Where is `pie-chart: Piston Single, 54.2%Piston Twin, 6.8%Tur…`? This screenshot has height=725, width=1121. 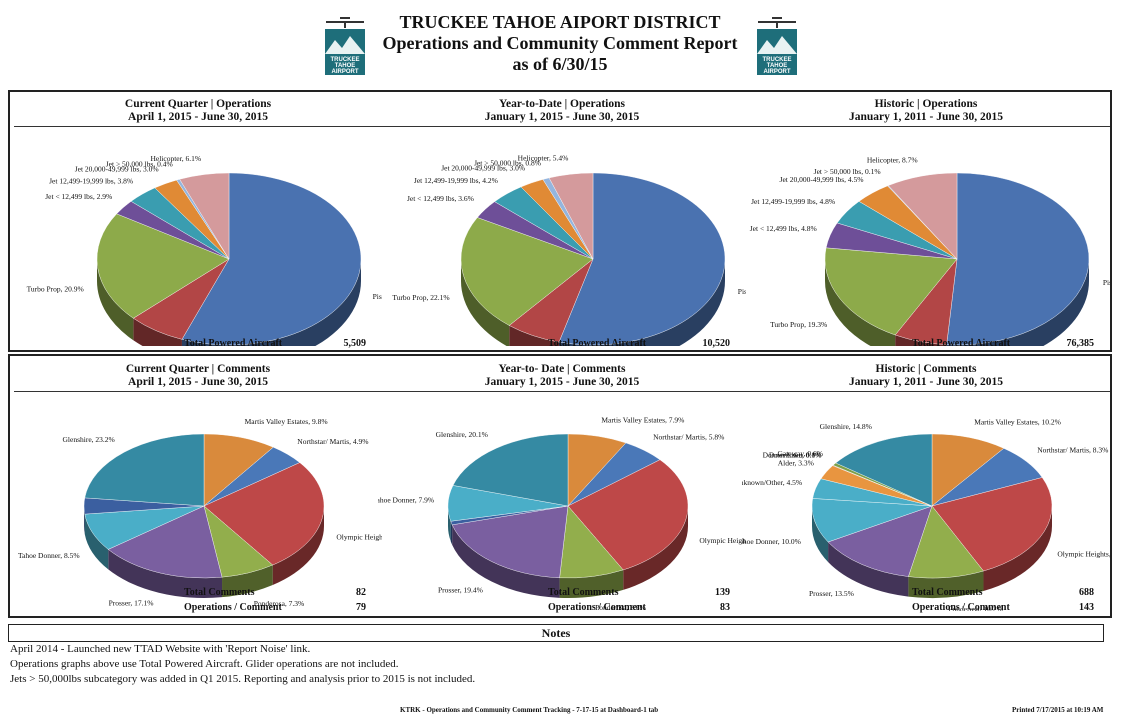 pie-chart: Piston Single, 54.2%Piston Twin, 6.8%Tur… is located at coordinates (569, 249).